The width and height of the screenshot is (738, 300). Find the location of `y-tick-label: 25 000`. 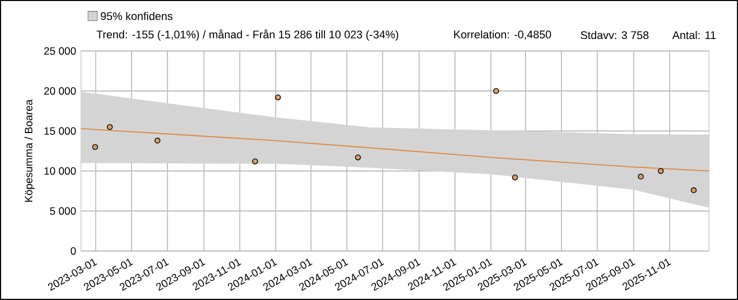

y-tick-label: 25 000 is located at coordinates (60, 51).